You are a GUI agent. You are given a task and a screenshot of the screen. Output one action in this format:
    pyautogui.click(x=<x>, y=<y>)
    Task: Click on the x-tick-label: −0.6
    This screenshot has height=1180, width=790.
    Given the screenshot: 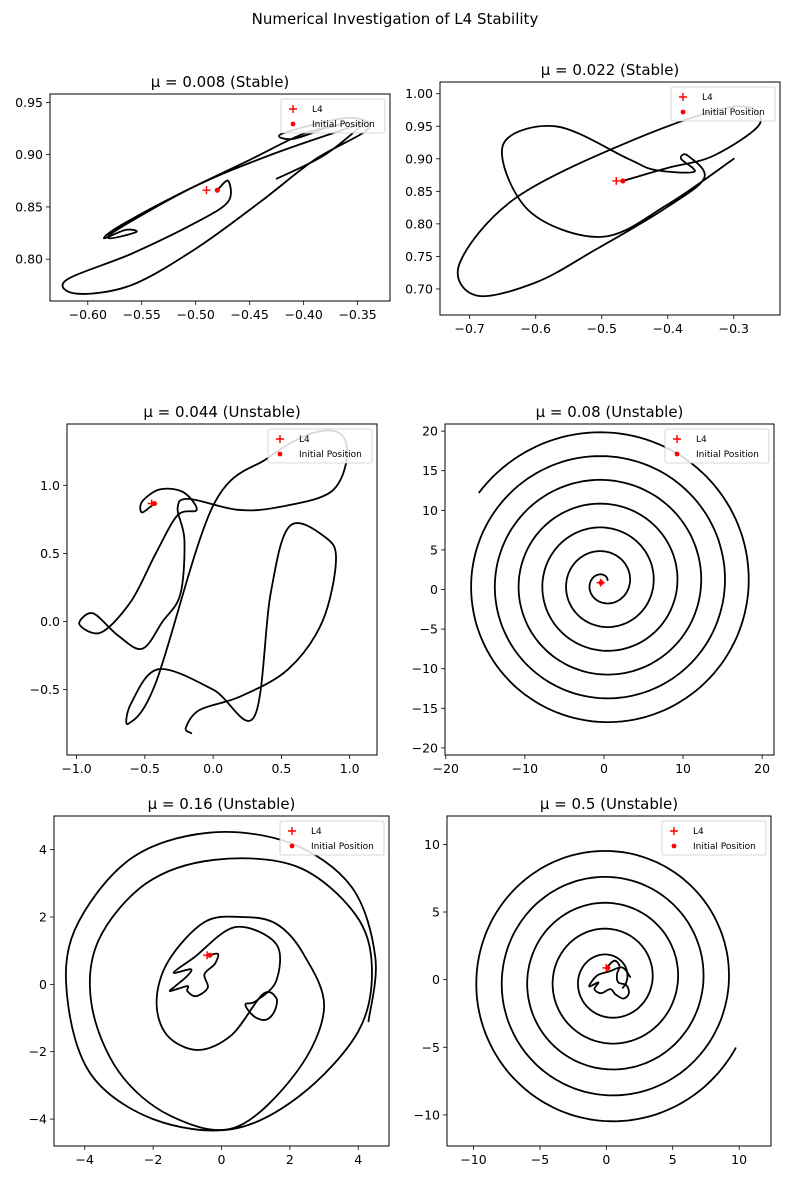 What is the action you would take?
    pyautogui.click(x=536, y=328)
    